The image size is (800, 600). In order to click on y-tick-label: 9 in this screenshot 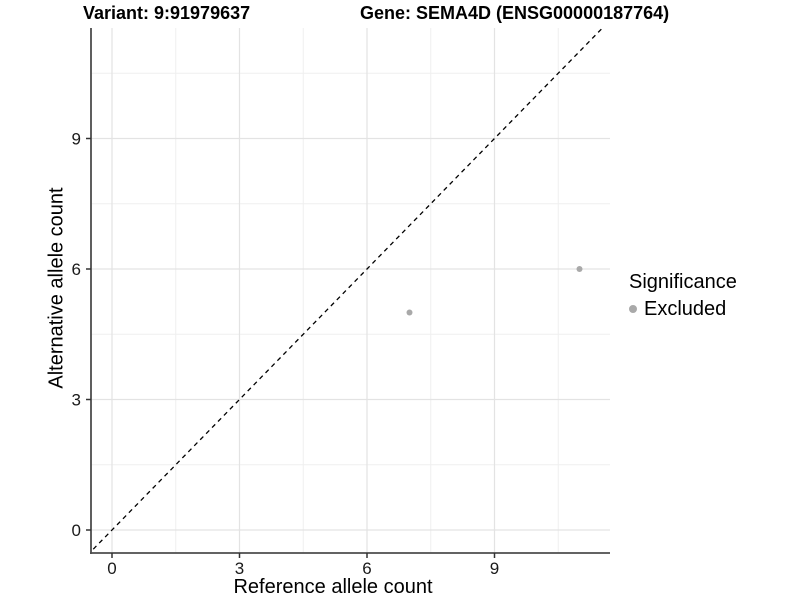, I will do `click(76, 139)`.